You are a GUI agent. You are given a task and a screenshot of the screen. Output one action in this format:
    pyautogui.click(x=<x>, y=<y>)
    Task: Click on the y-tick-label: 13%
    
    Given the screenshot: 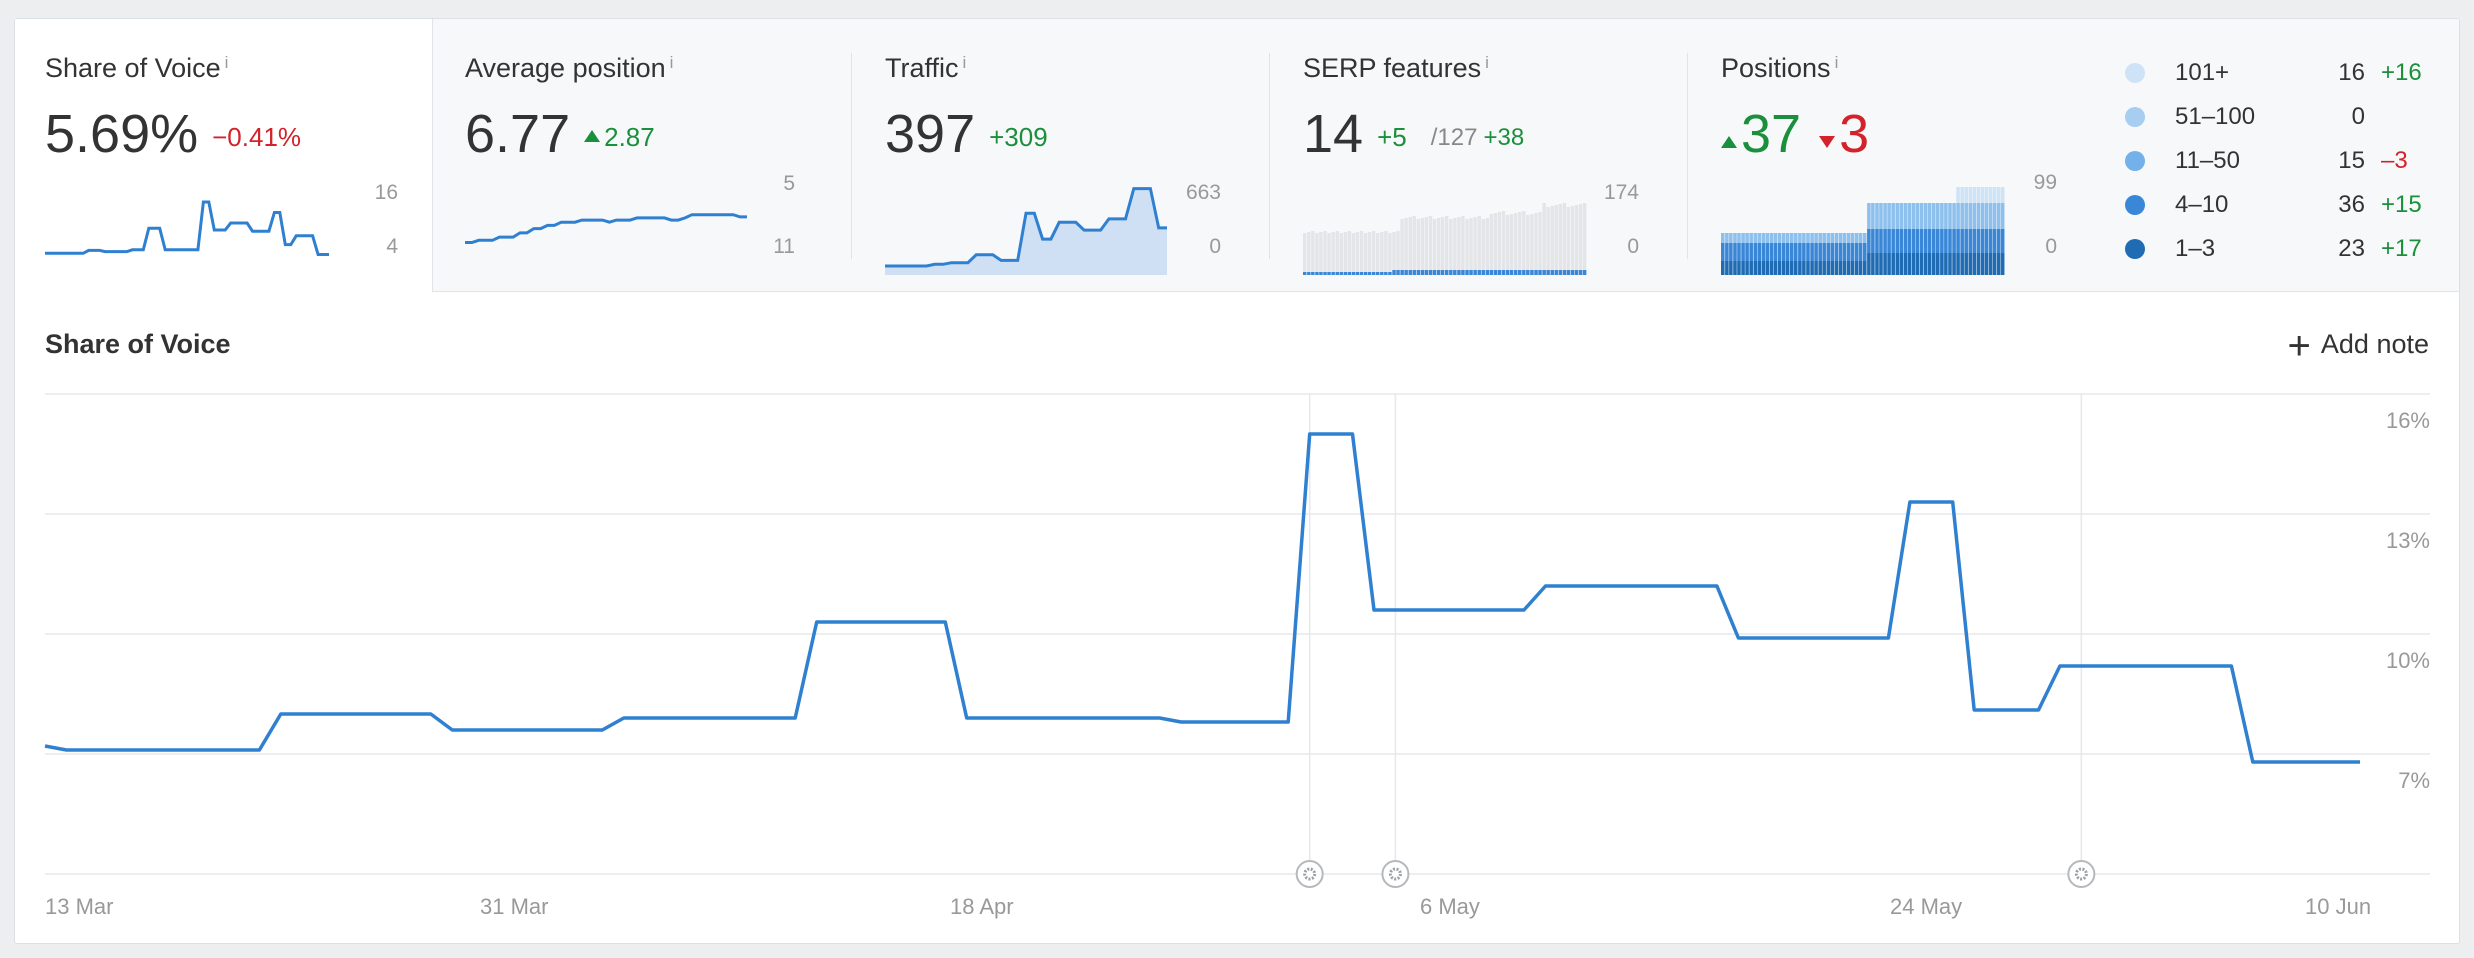 What is the action you would take?
    pyautogui.click(x=2408, y=540)
    